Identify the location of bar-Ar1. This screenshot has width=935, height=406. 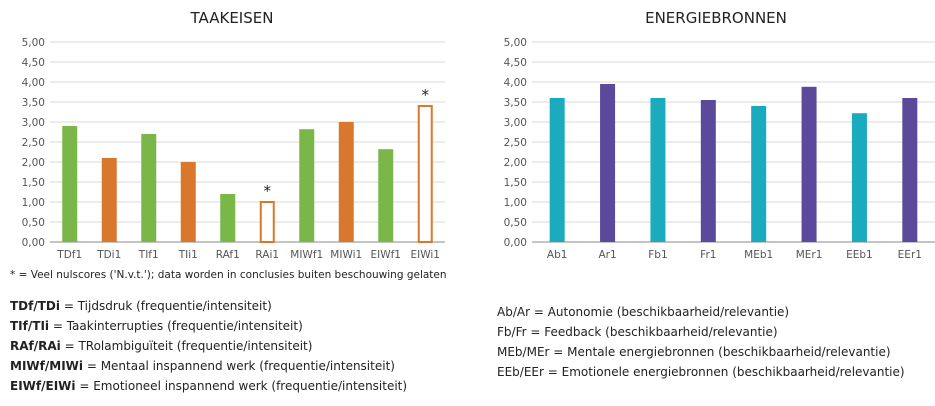
(608, 163).